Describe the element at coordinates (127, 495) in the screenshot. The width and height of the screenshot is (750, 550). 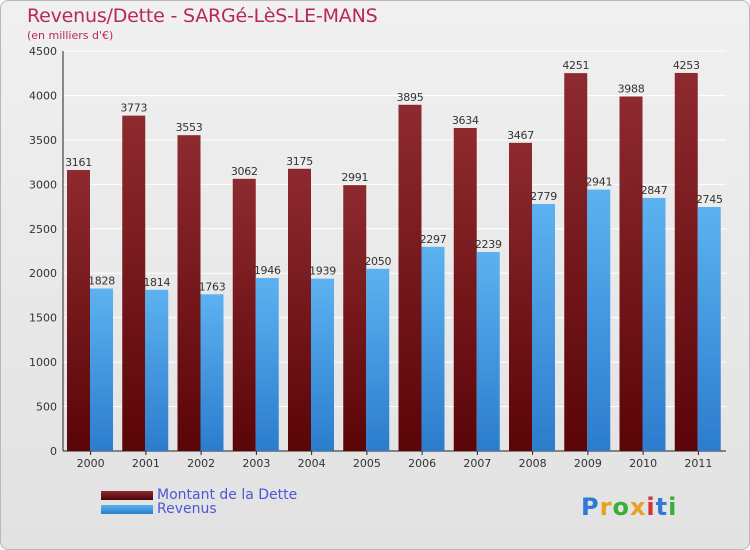
I see `legend-swatch-dette` at that location.